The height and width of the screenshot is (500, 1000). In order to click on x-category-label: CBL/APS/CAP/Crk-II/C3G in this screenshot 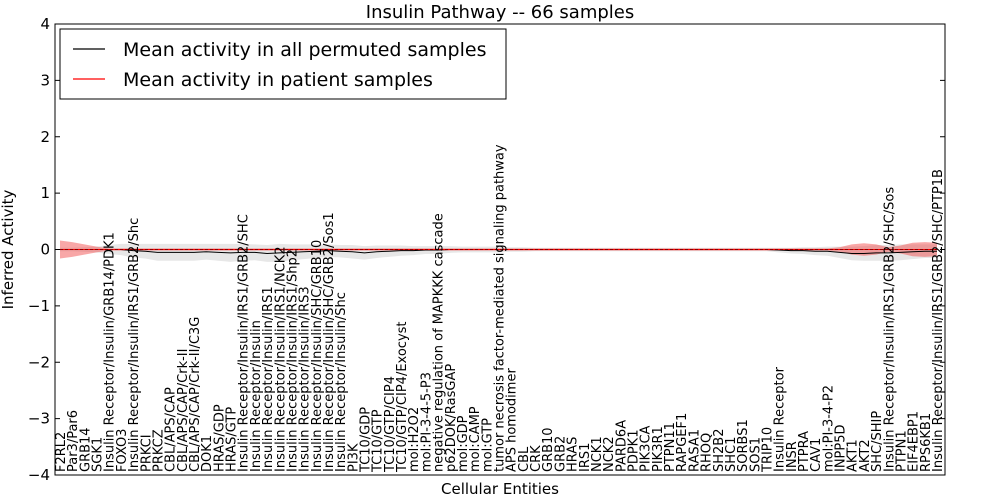, I will do `click(195, 394)`.